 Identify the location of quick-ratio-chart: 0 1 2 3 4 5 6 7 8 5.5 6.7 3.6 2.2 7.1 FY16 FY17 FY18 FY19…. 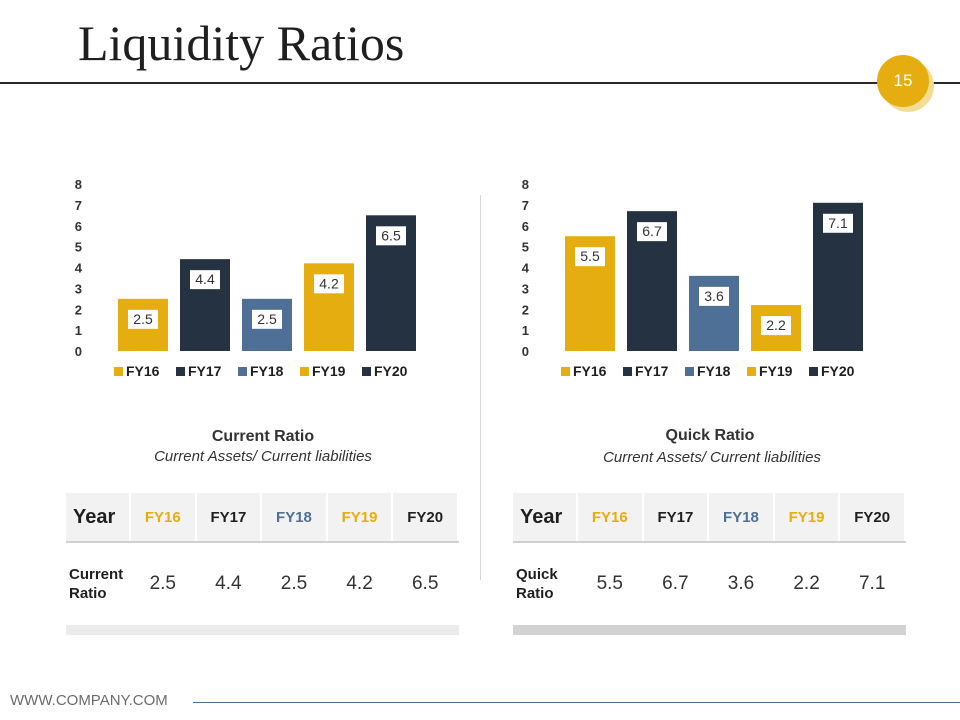
(692, 278).